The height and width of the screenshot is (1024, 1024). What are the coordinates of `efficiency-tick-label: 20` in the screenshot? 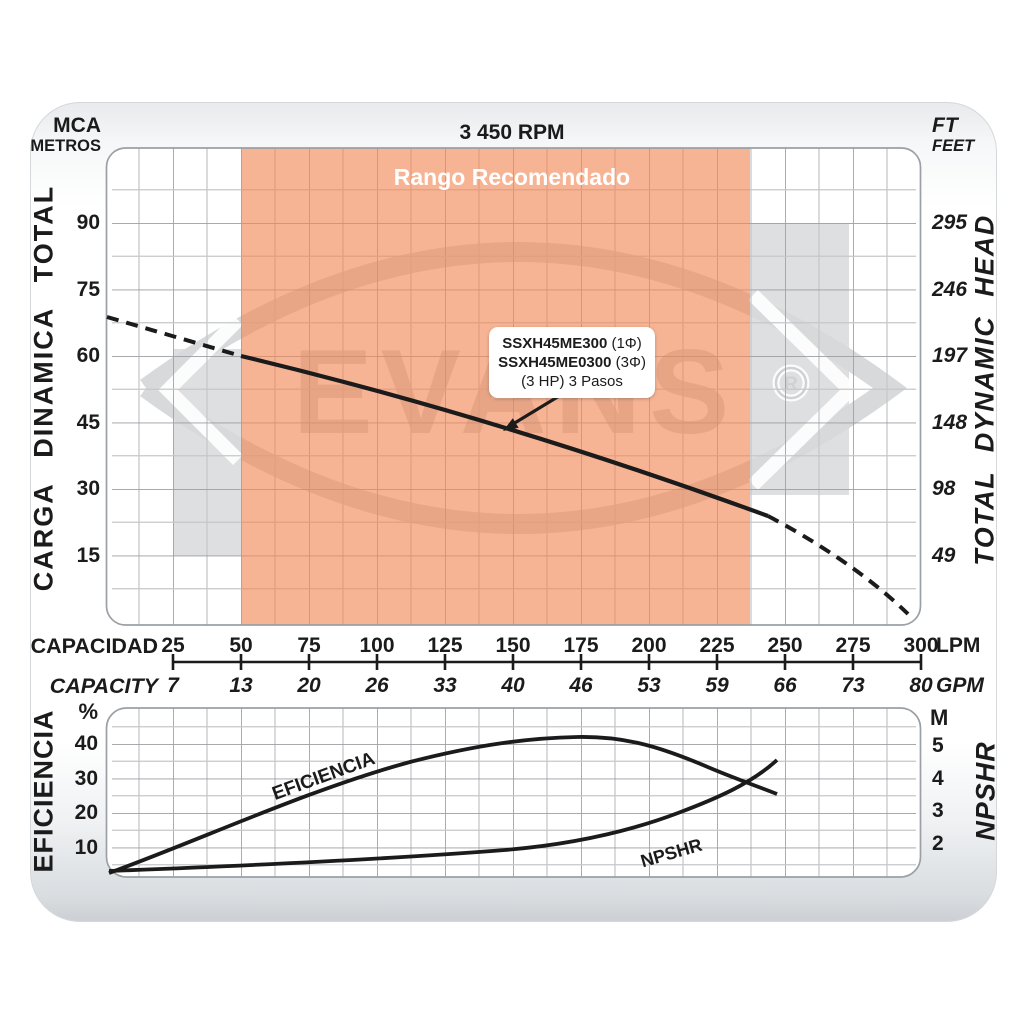 It's located at (86, 813).